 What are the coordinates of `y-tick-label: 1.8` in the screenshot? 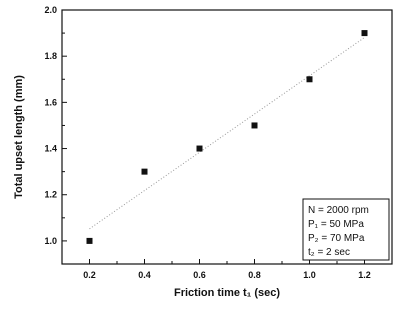 It's located at (50, 56).